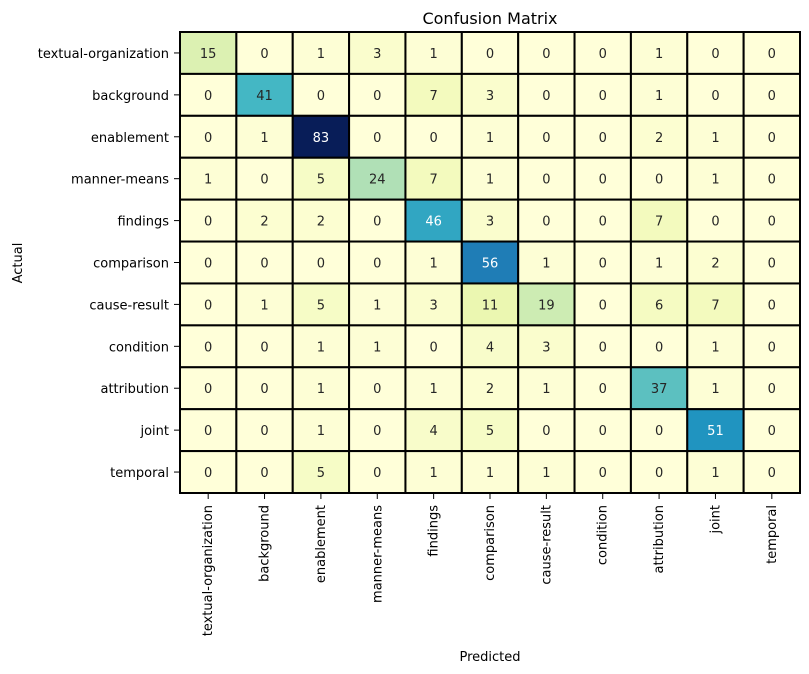 The width and height of the screenshot is (809, 674). Describe the element at coordinates (433, 222) in the screenshot. I see `cell-value-label: 46` at that location.